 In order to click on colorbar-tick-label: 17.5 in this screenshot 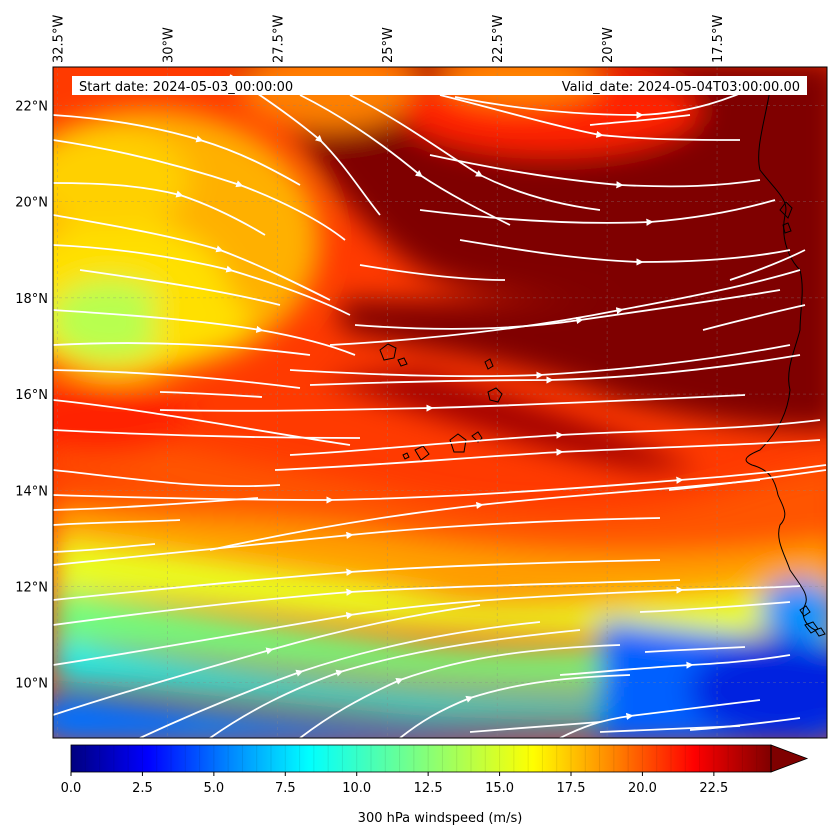, I will do `click(571, 788)`.